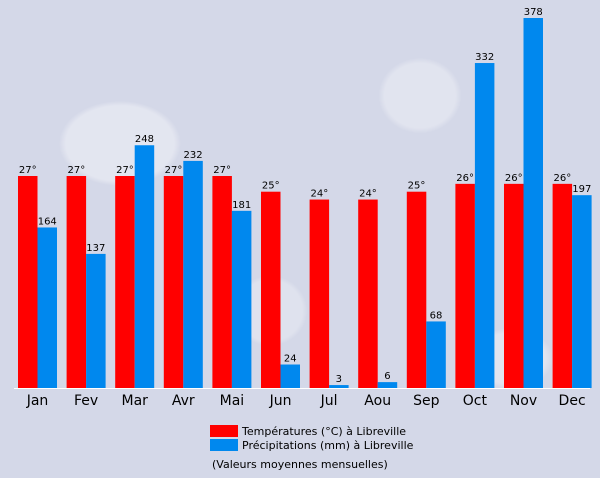  What do you see at coordinates (271, 289) in the screenshot?
I see `bar-temperature-jun` at bounding box center [271, 289].